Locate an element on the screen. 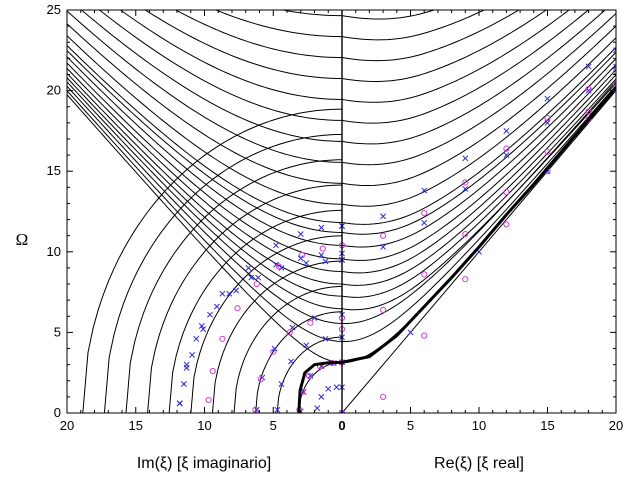  y-tick-label: 0 is located at coordinates (57, 412).